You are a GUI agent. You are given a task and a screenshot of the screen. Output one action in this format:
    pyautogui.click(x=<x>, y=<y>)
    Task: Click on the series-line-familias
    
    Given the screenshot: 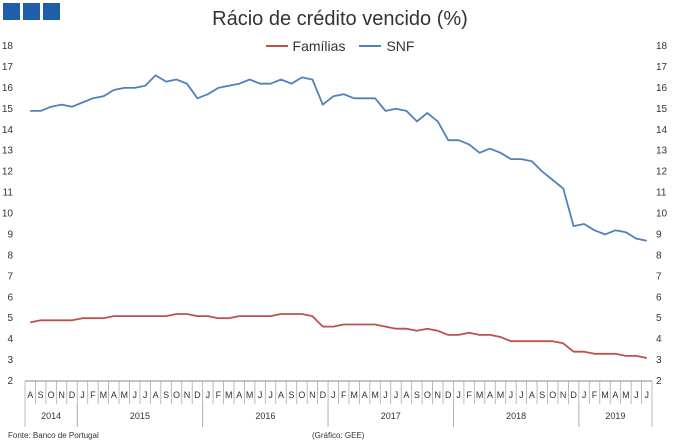 What is the action you would take?
    pyautogui.click(x=338, y=336)
    